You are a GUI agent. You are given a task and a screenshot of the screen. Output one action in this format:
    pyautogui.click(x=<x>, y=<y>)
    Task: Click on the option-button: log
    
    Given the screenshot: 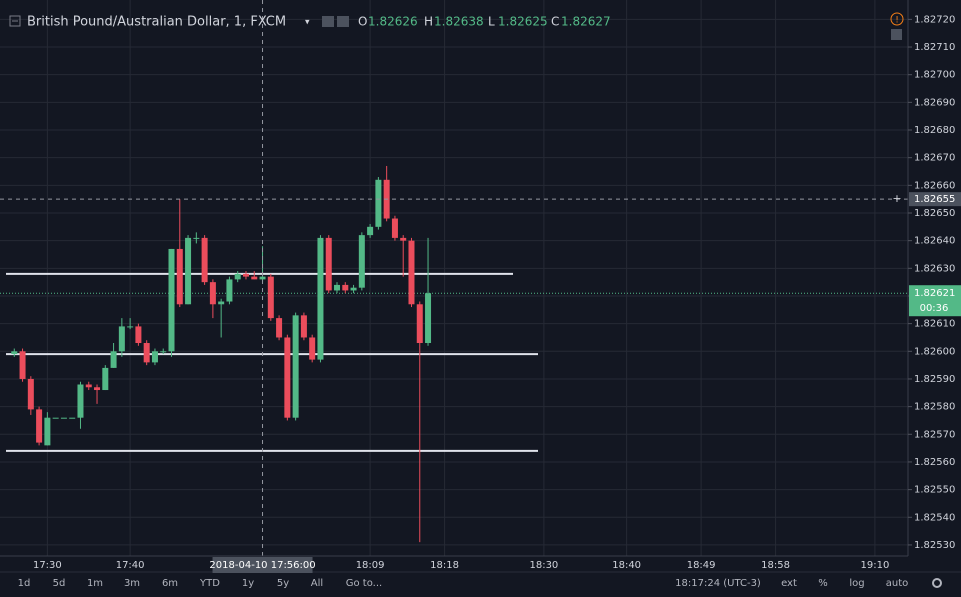 What is the action you would take?
    pyautogui.click(x=856, y=583)
    